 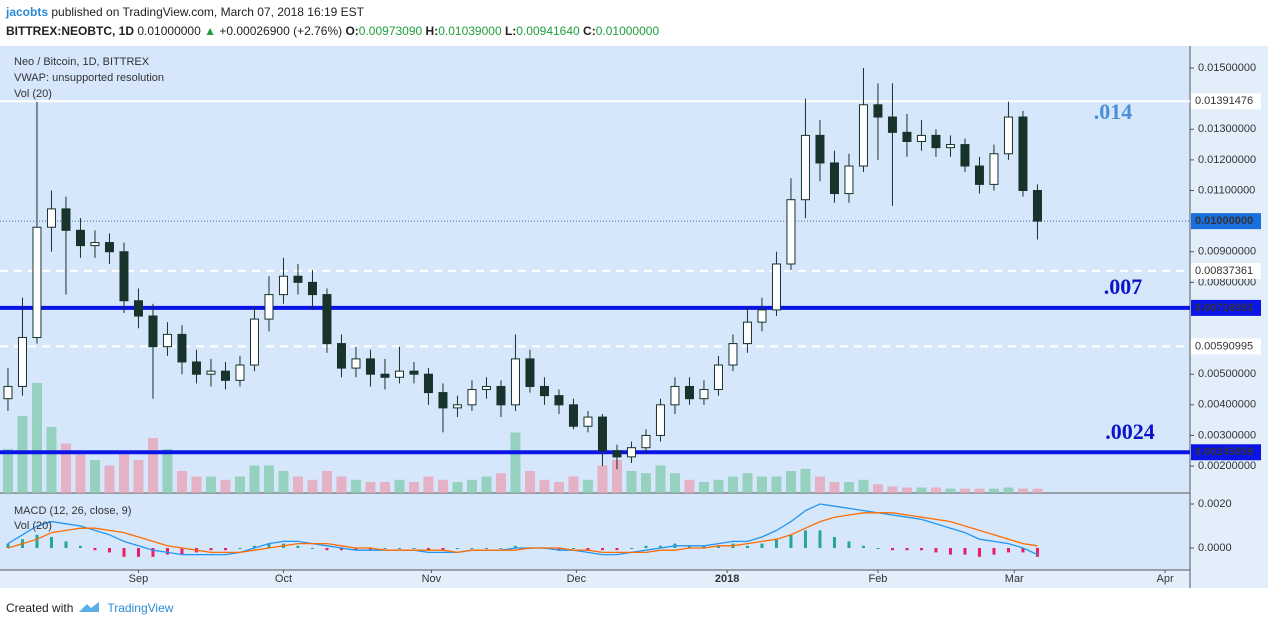 What do you see at coordinates (82, 62) in the screenshot?
I see `legend: Neo / Bitcoin, 1D, BITTREX` at bounding box center [82, 62].